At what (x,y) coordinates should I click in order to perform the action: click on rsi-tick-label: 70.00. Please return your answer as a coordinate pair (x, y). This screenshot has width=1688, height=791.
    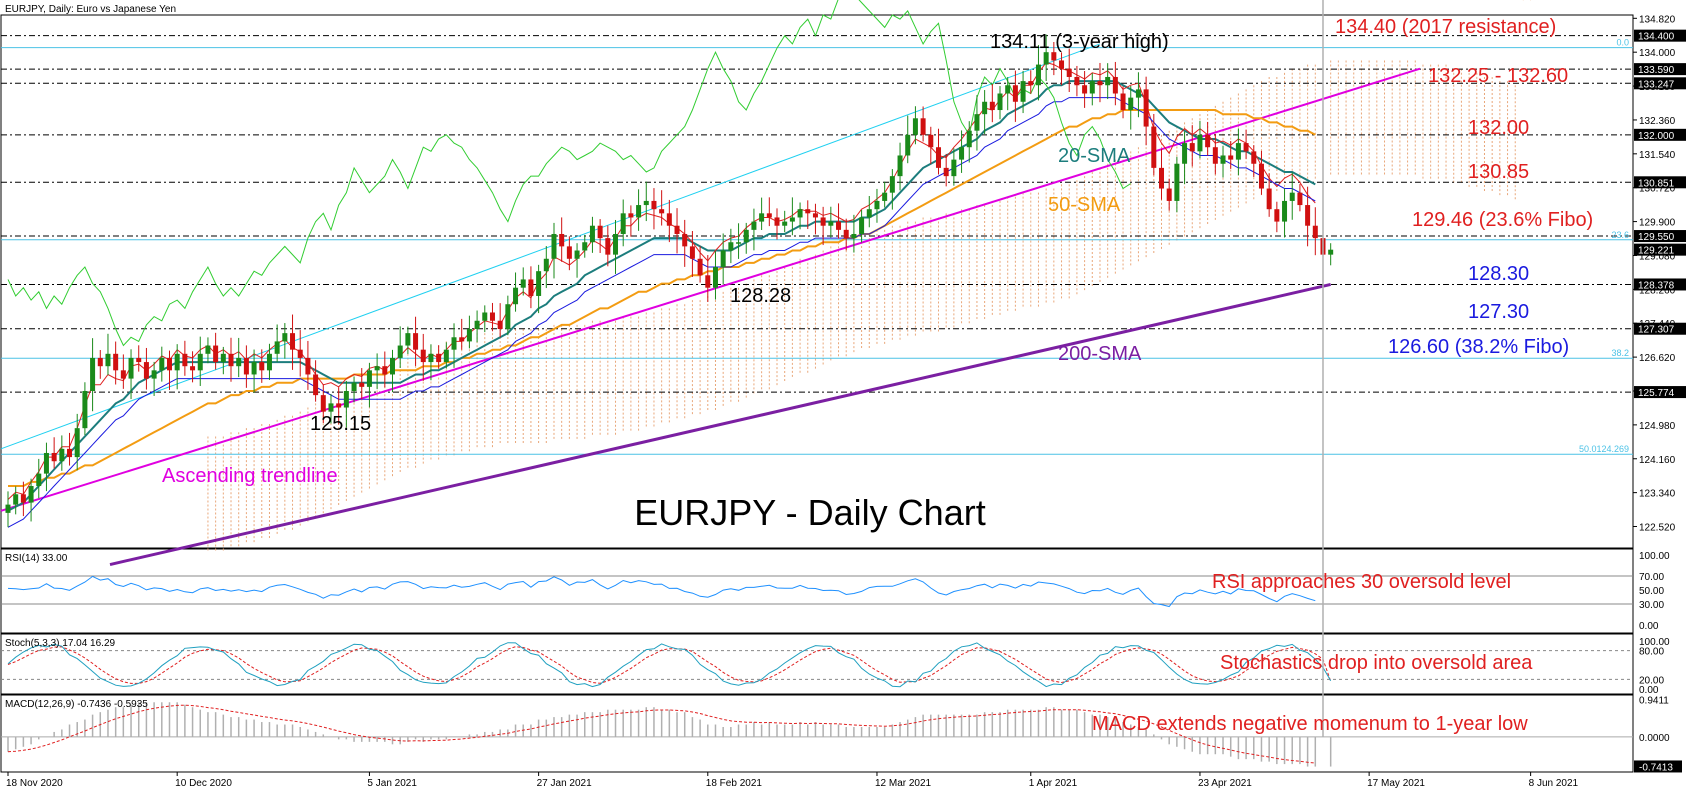
    Looking at the image, I should click on (1651, 577).